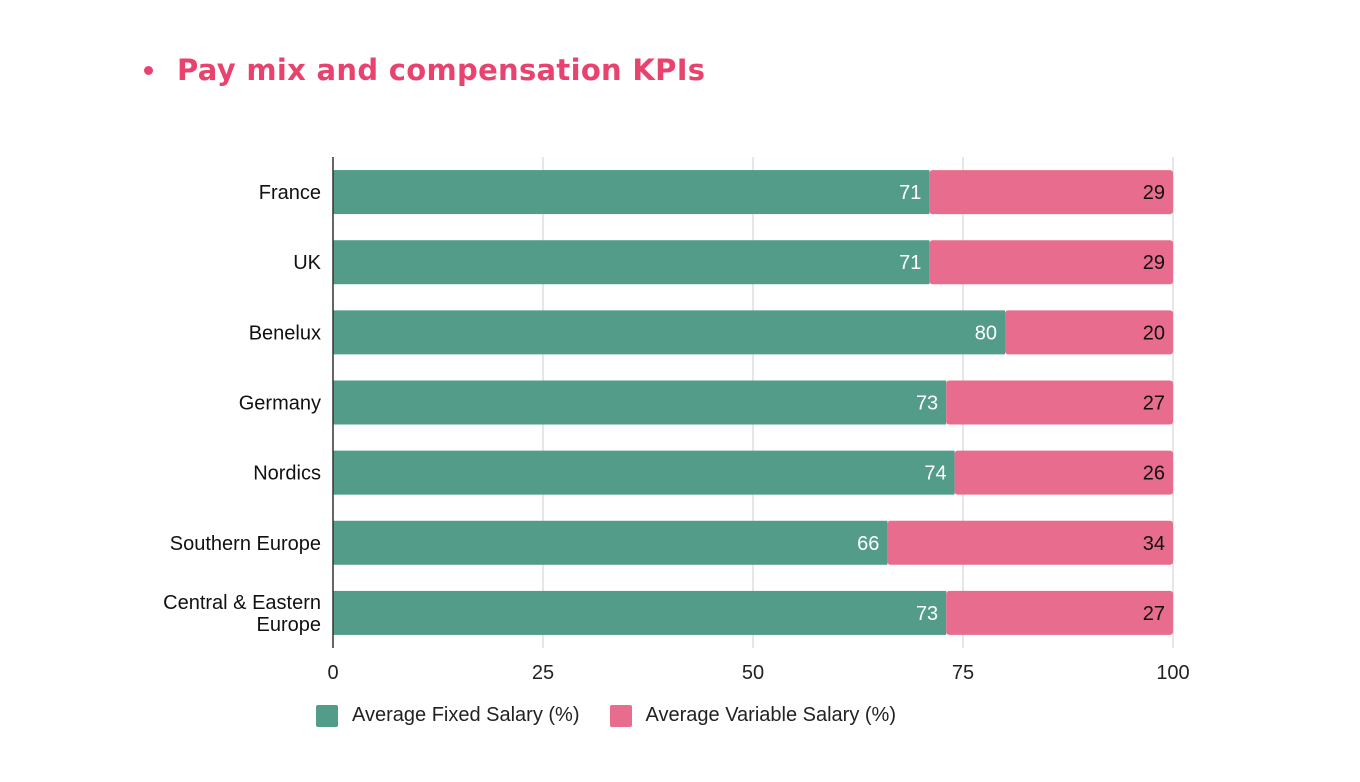  I want to click on x-tick-label: 0, so click(332, 673).